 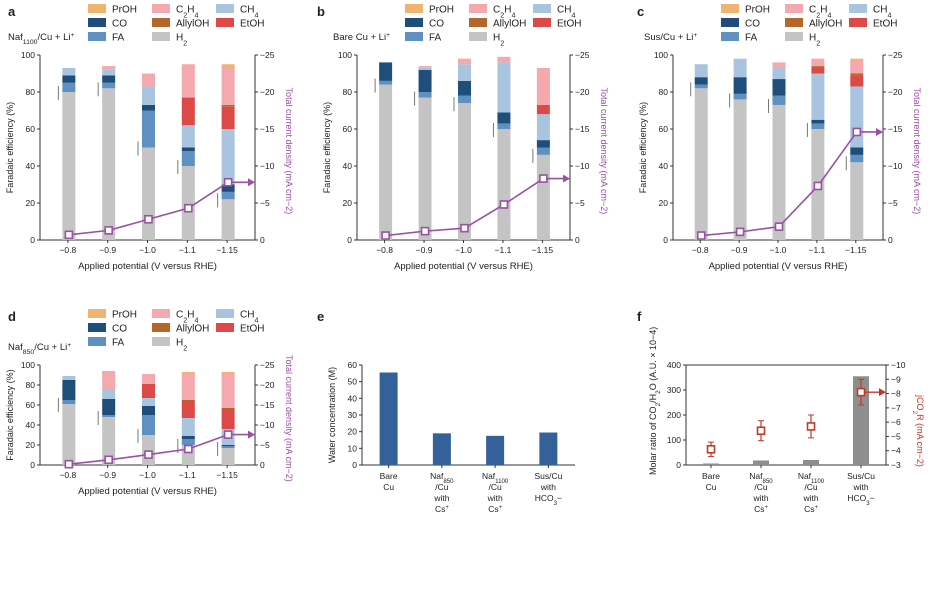 I want to click on bar-segment-h2-b, so click(x=425, y=168).